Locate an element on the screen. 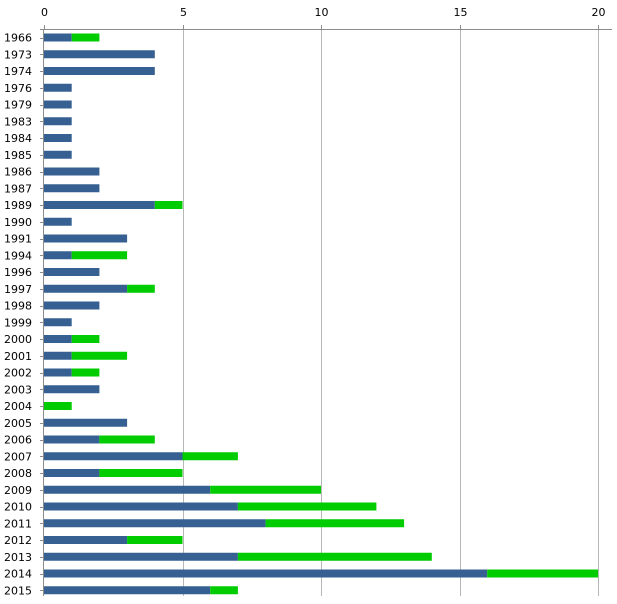 The height and width of the screenshot is (604, 617). y-category-label: 2012 is located at coordinates (18, 540).